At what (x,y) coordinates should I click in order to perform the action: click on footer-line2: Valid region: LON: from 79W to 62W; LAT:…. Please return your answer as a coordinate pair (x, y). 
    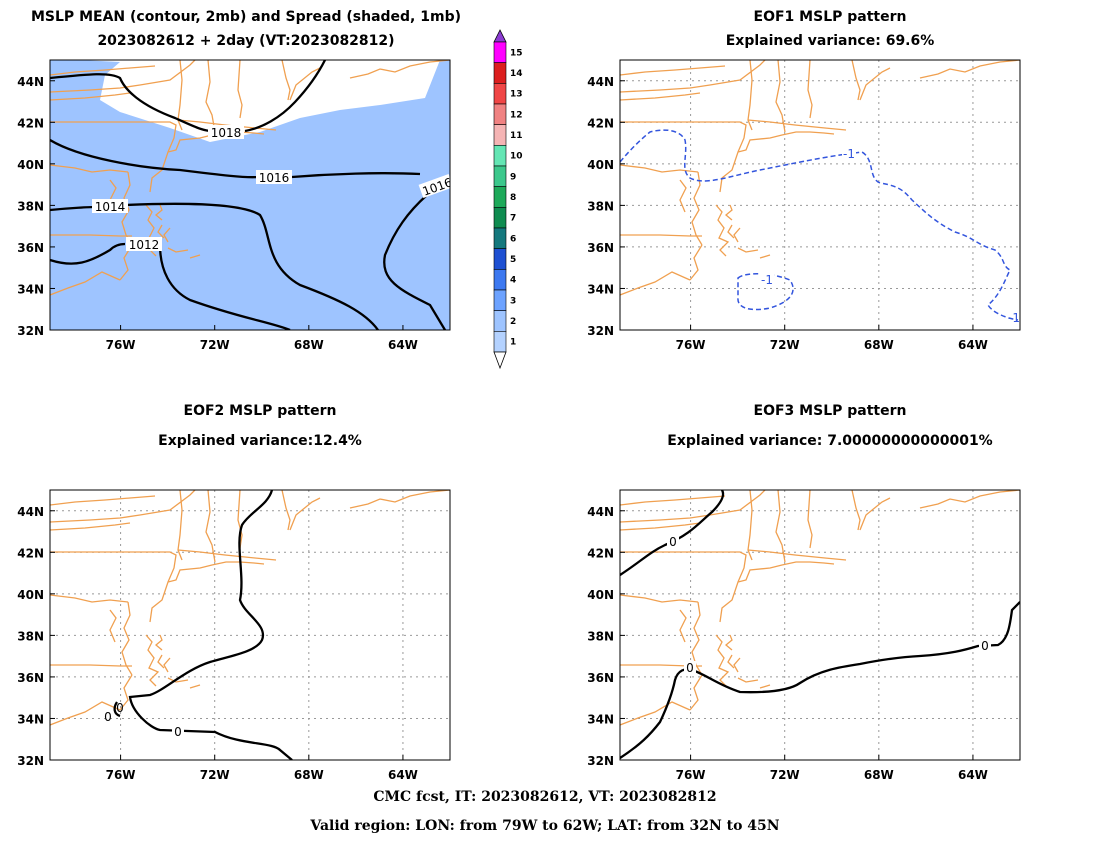
    Looking at the image, I should click on (545, 826).